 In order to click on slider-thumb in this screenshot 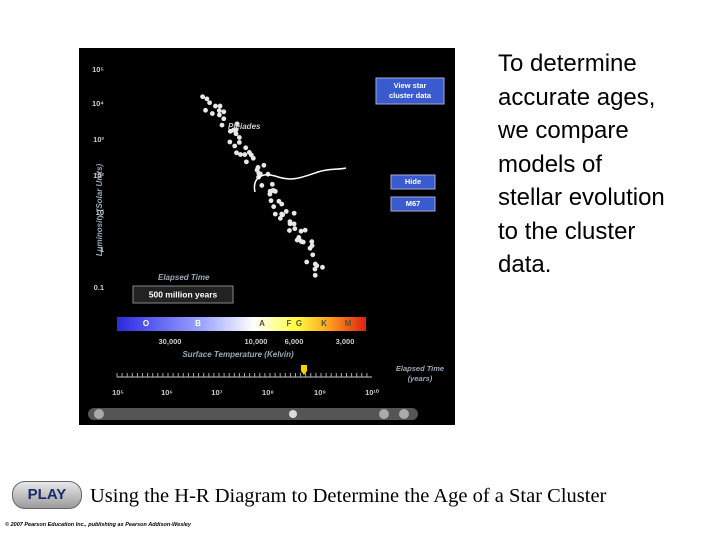, I will do `click(293, 414)`.